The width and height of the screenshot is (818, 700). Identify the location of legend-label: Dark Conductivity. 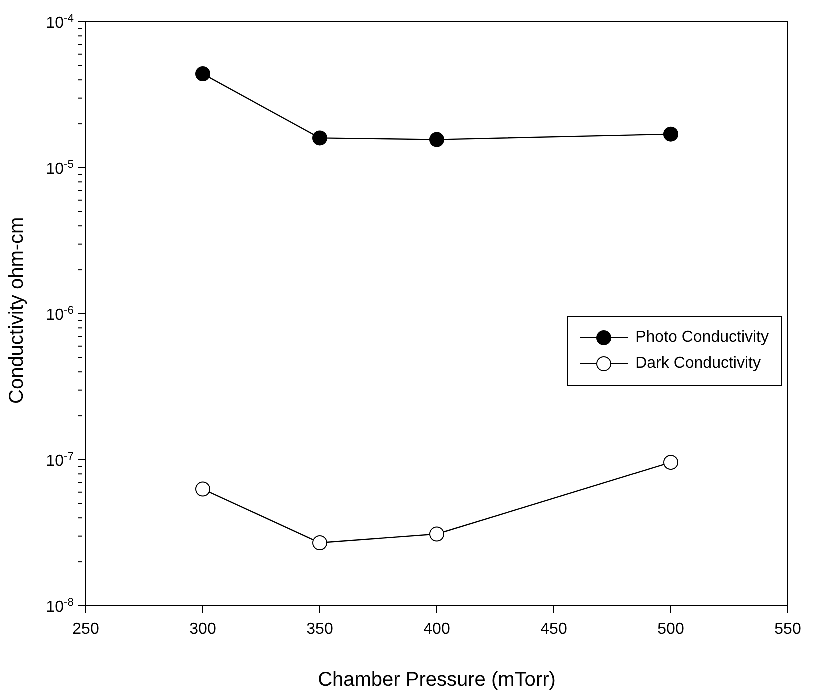
(698, 364).